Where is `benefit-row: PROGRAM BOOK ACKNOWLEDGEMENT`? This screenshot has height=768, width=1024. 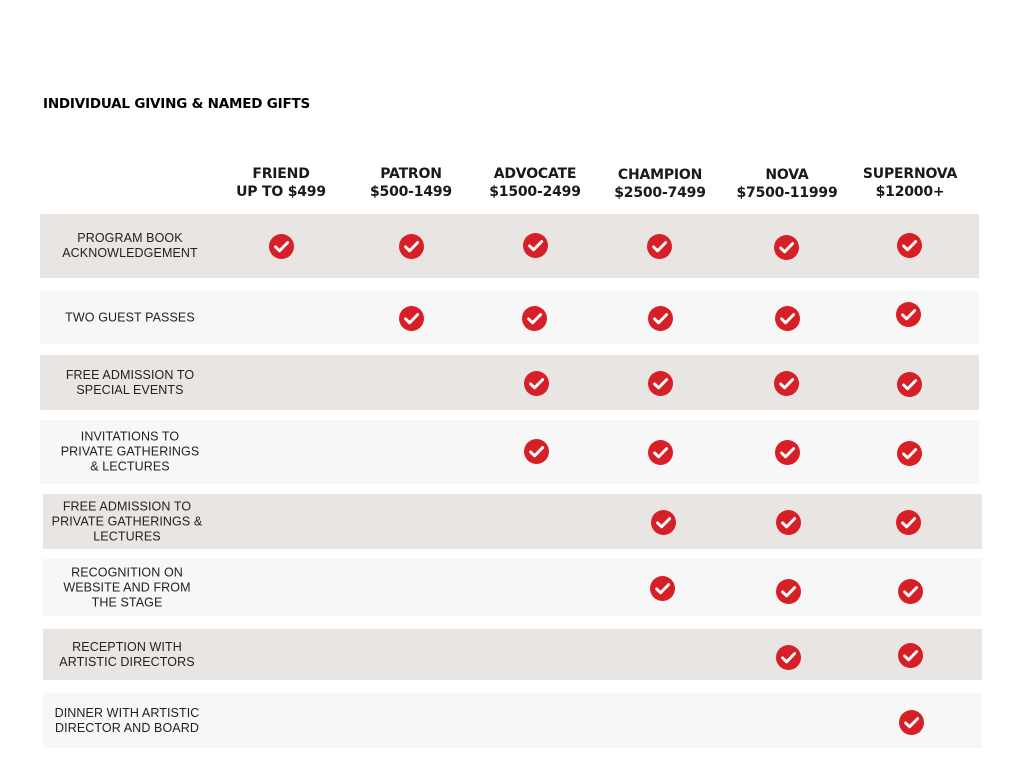
benefit-row: PROGRAM BOOK ACKNOWLEDGEMENT is located at coordinates (509, 246).